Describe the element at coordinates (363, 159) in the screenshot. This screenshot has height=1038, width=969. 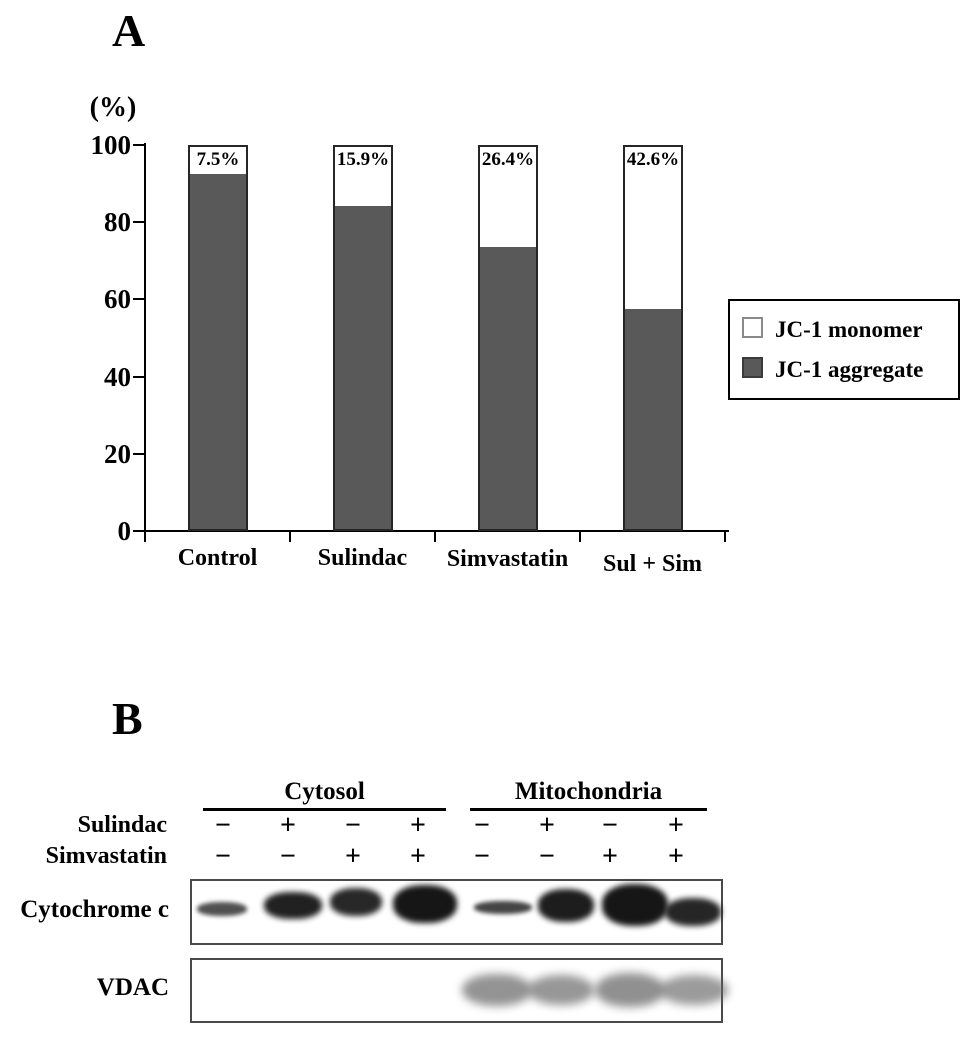
I see `bar-percentage-label: 15.9%` at that location.